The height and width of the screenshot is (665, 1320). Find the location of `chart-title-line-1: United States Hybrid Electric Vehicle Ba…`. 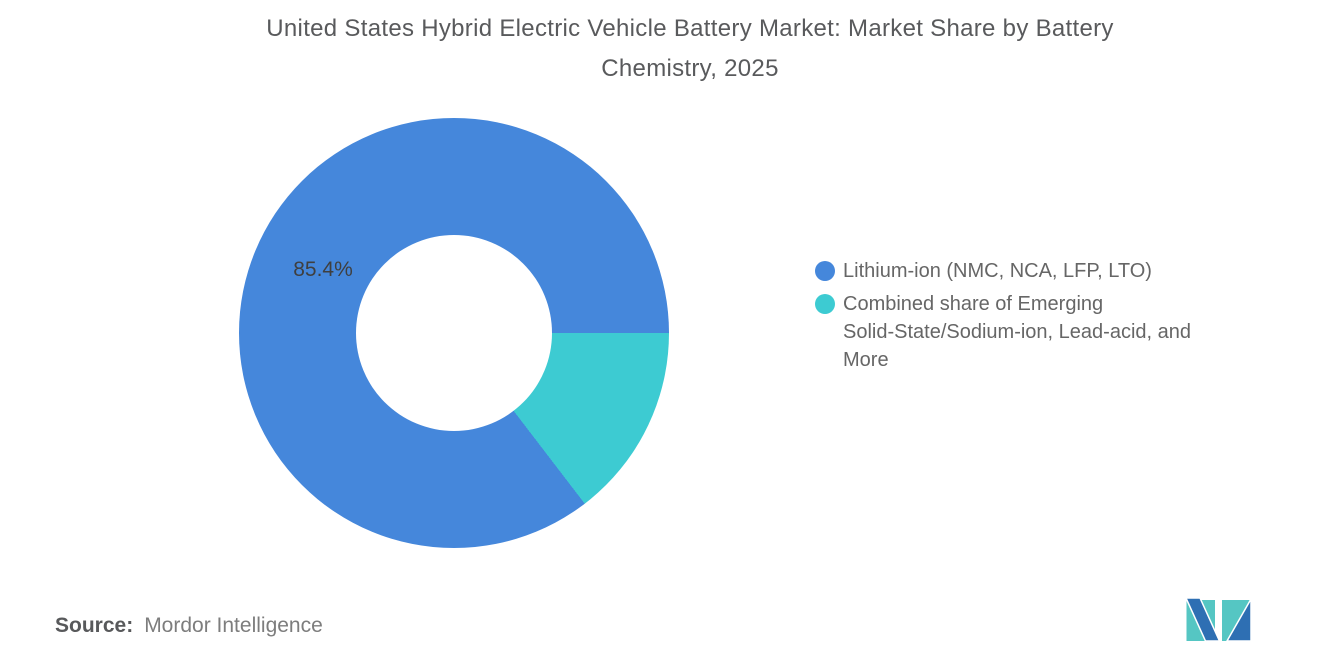

chart-title-line-1: United States Hybrid Electric Vehicle Ba… is located at coordinates (690, 28).